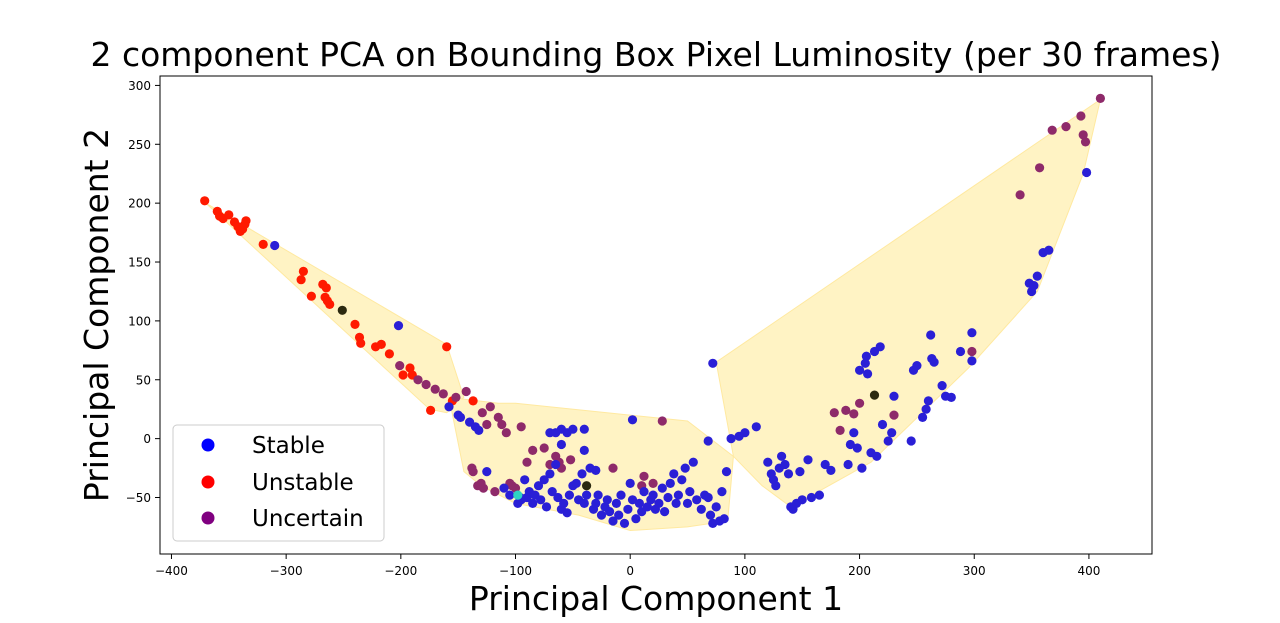 The width and height of the screenshot is (1280, 623). Describe the element at coordinates (400, 571) in the screenshot. I see `x-tick-label: −200` at that location.